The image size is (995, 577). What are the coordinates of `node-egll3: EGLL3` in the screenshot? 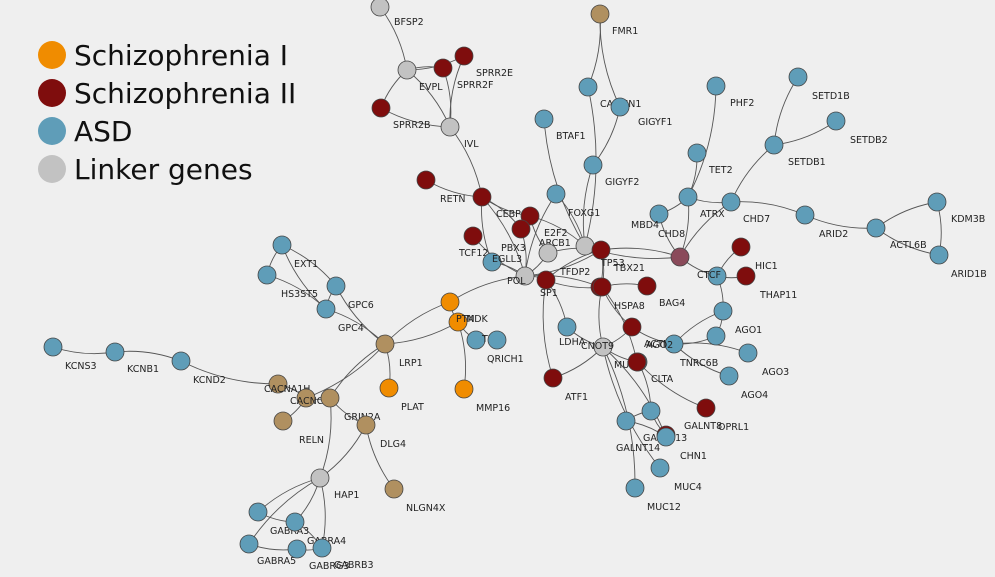 It's located at (502, 262).